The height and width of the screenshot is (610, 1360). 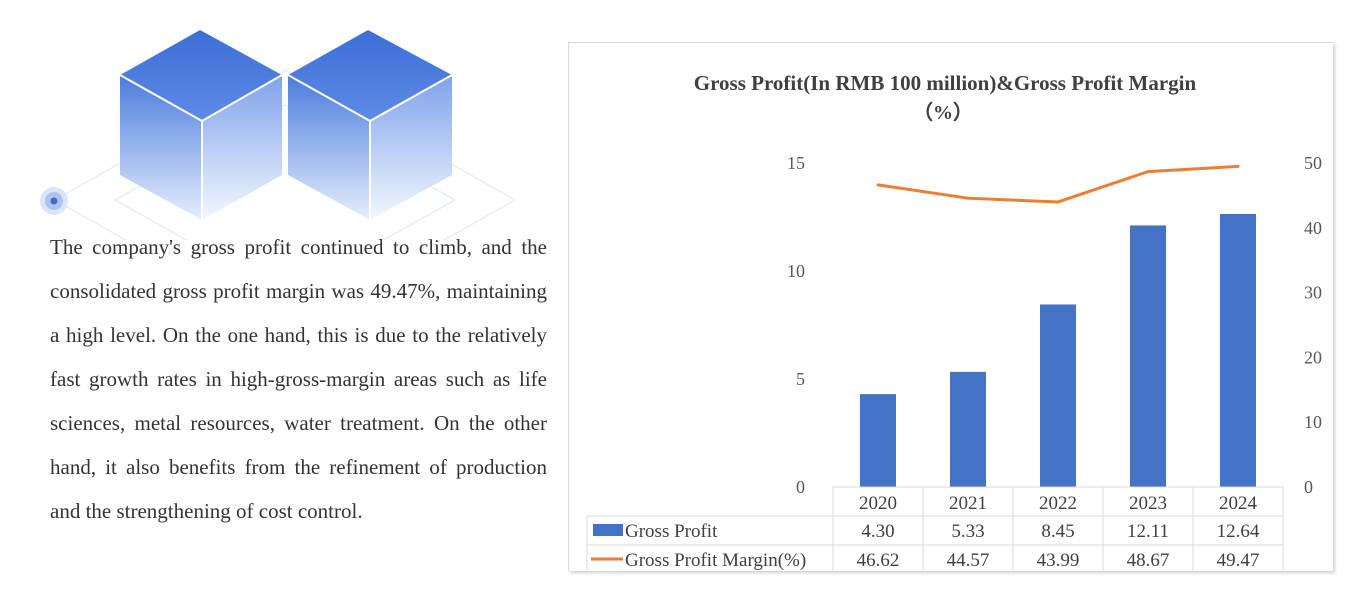 I want to click on table-cell-gross-profit: 12.11, so click(x=1148, y=531).